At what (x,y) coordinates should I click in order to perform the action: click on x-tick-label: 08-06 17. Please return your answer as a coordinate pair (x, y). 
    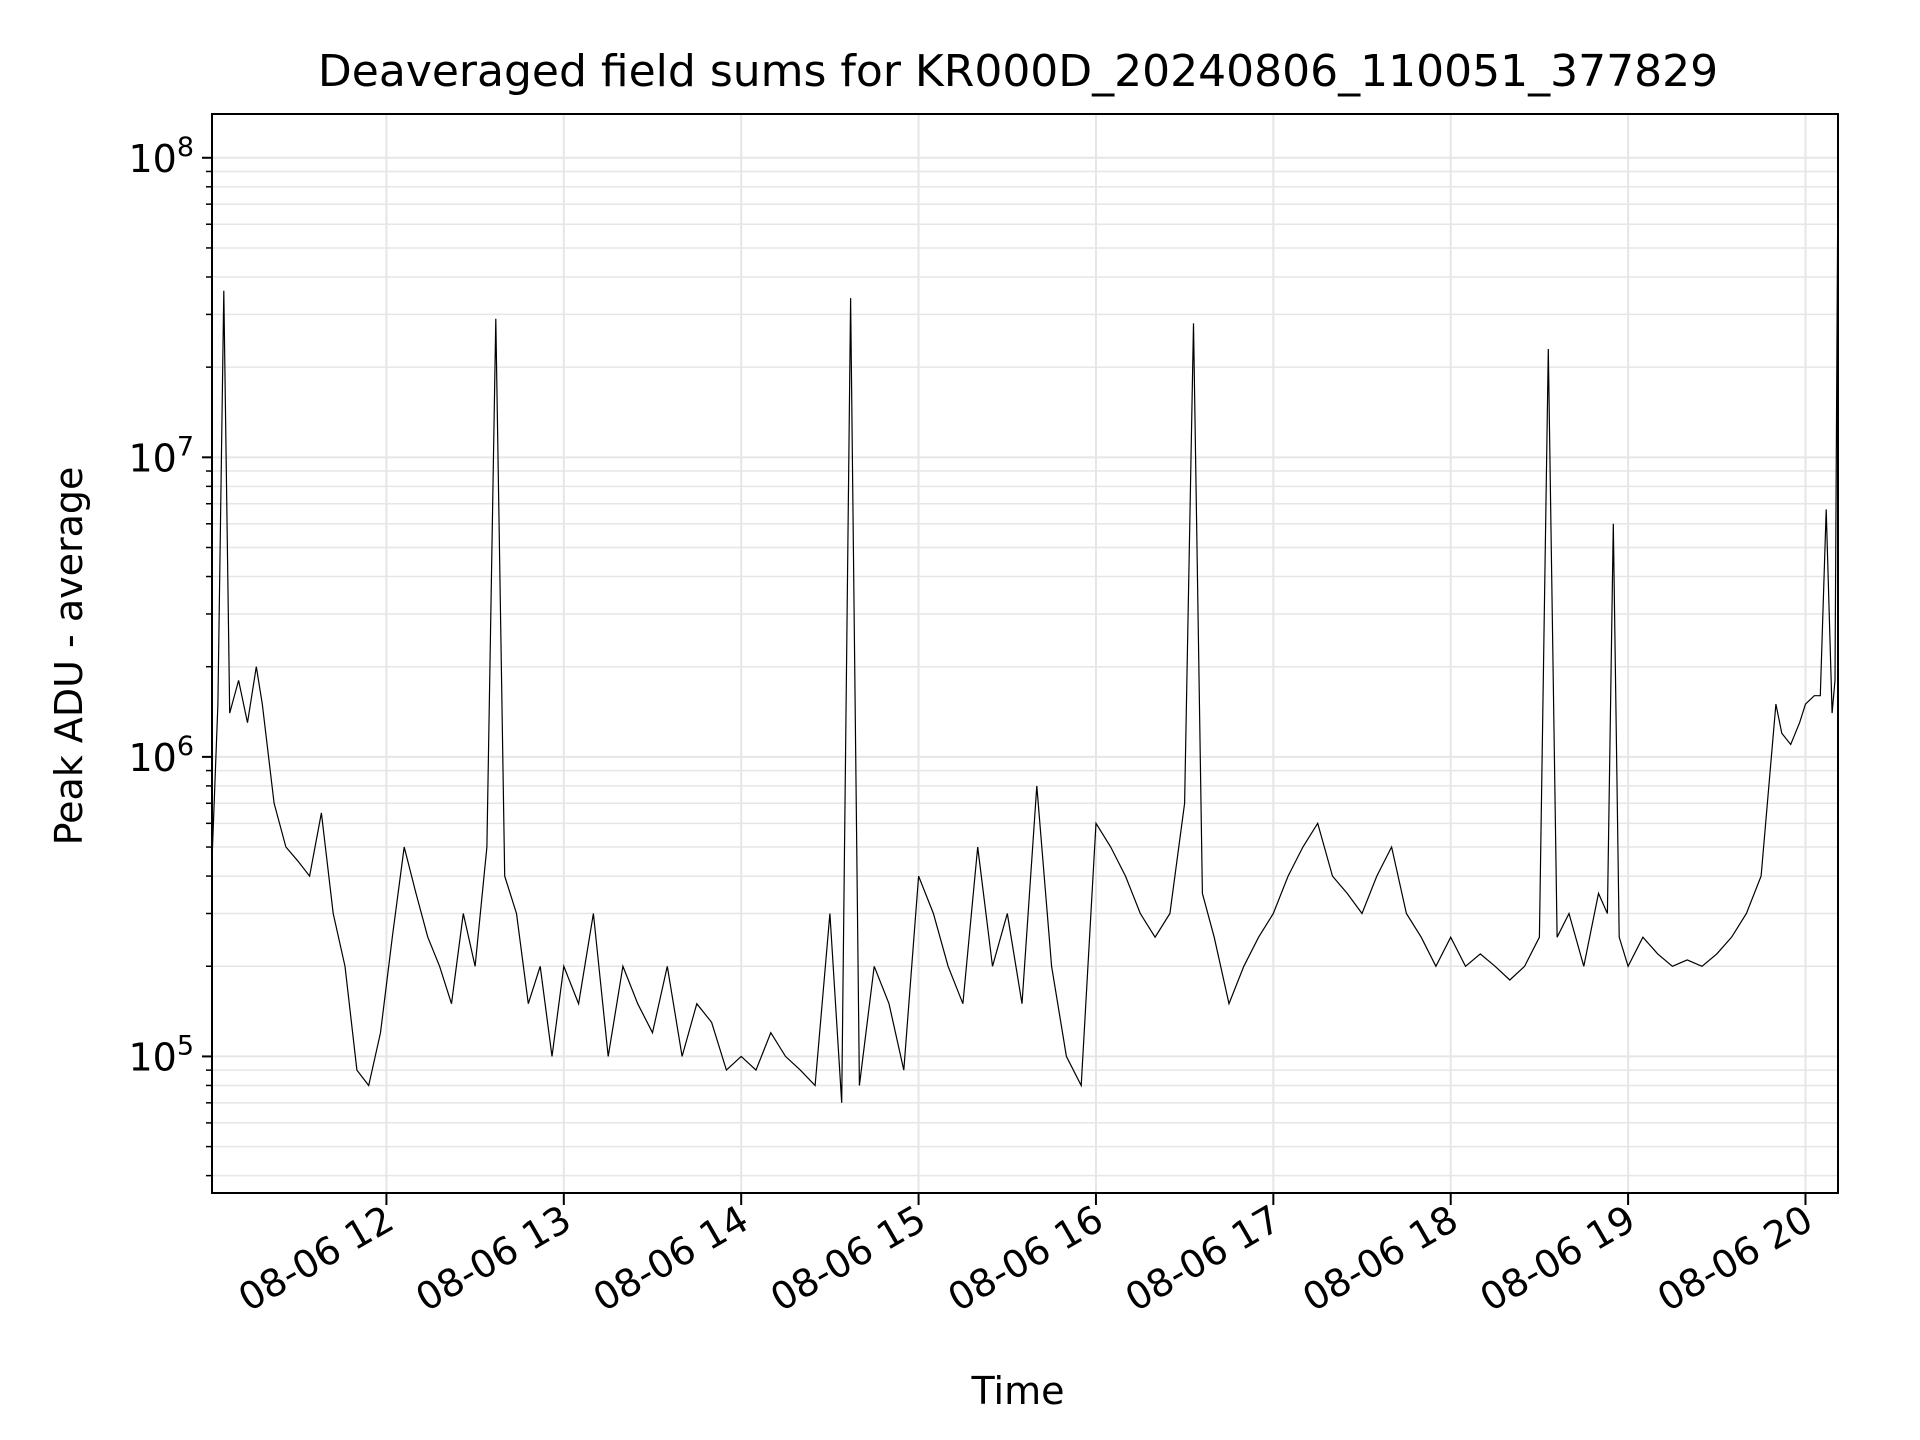
    Looking at the image, I should click on (1203, 1259).